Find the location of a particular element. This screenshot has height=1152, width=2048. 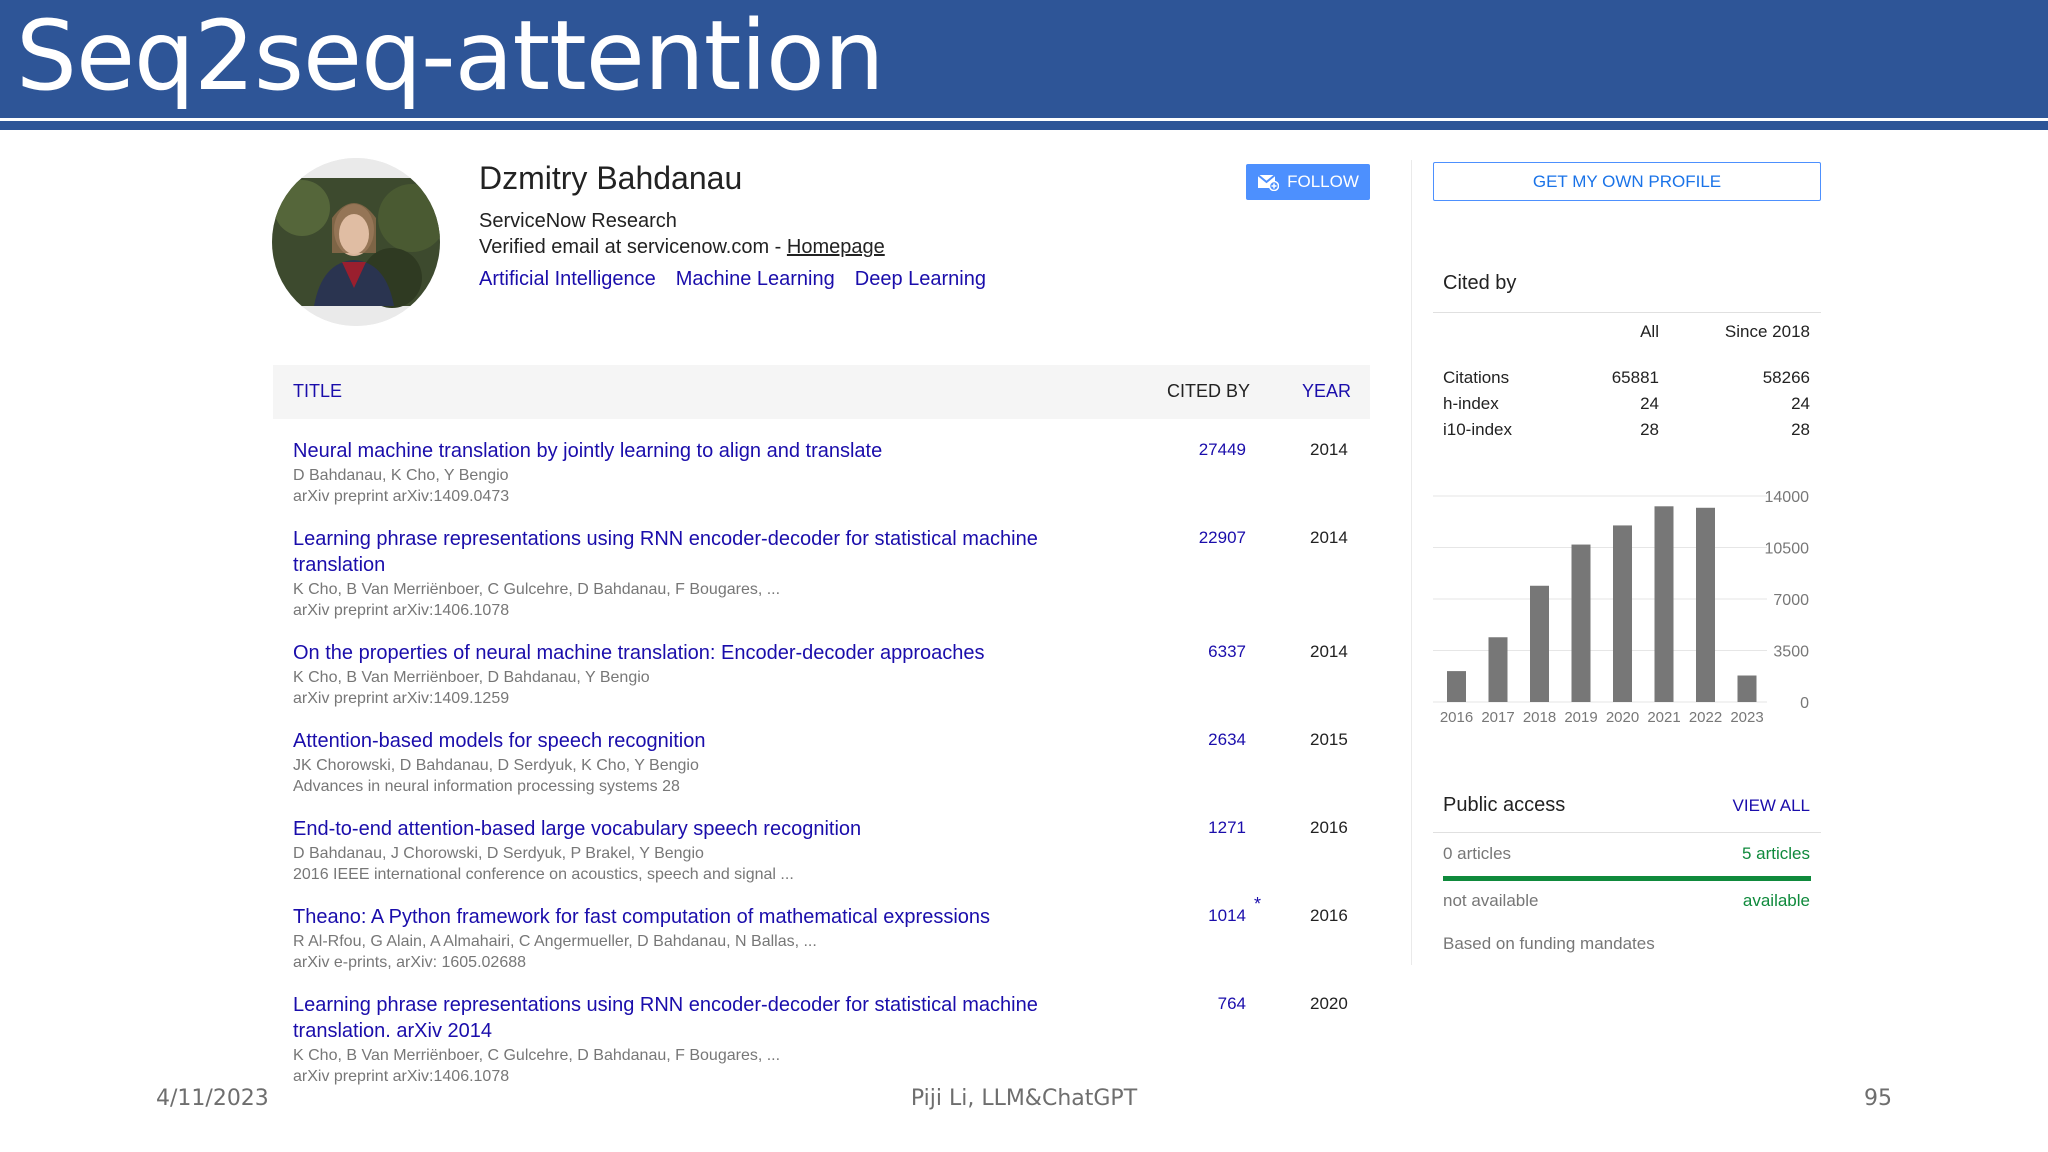

public-access-available-label: available is located at coordinates (1776, 900).